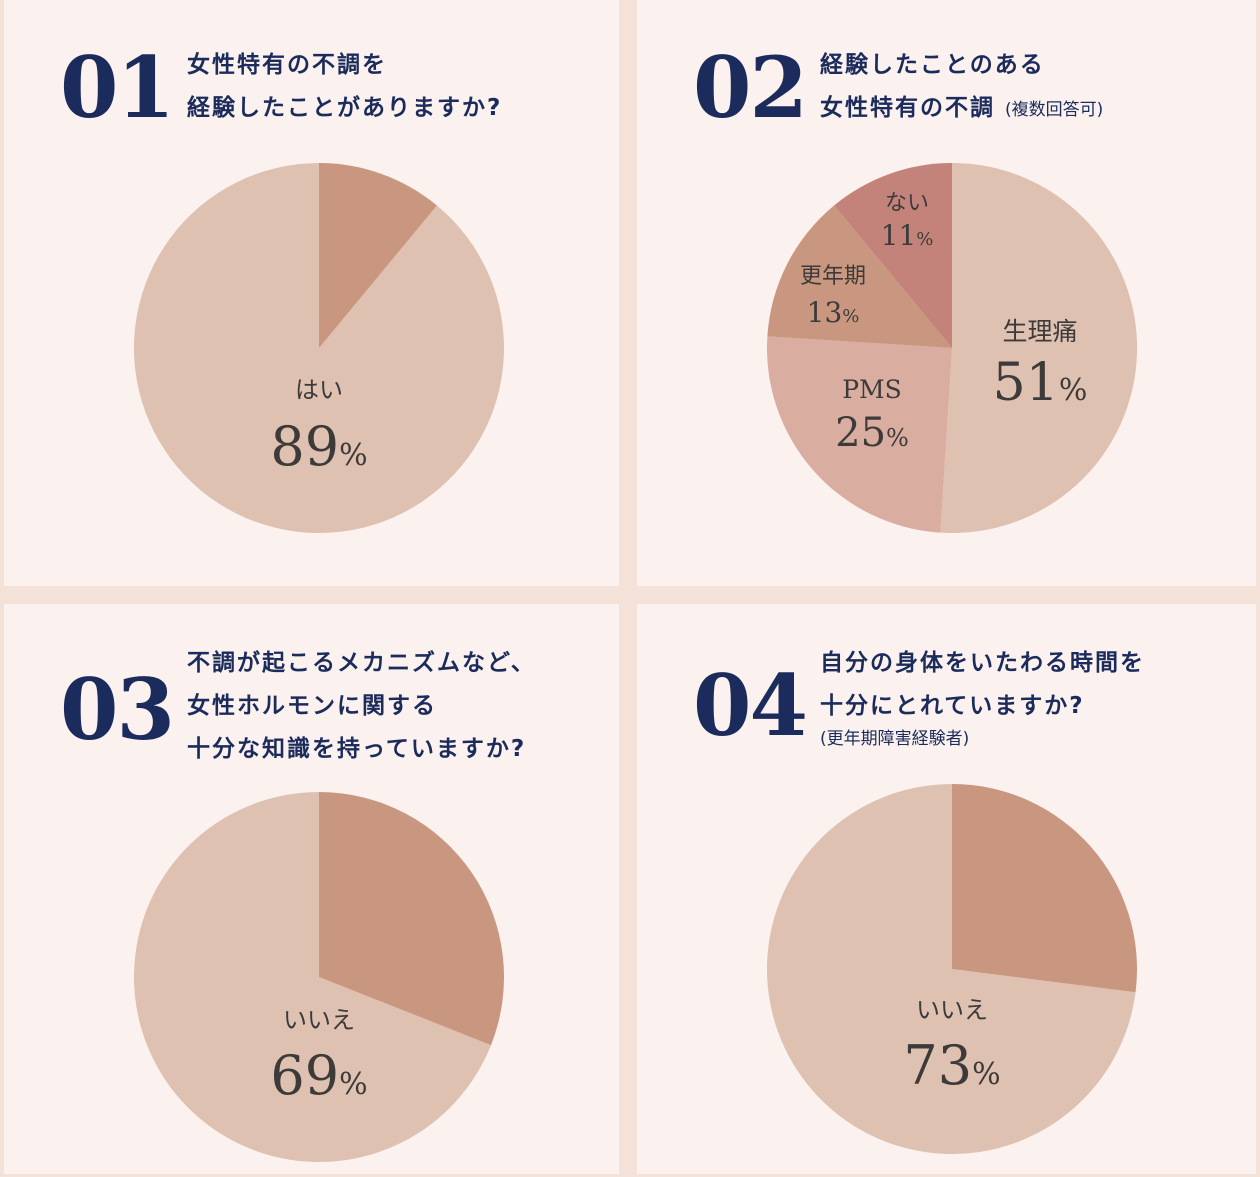 The width and height of the screenshot is (1260, 1177). I want to click on question-text: 女性特有の不調を 経験したことがありますか?, so click(344, 87).